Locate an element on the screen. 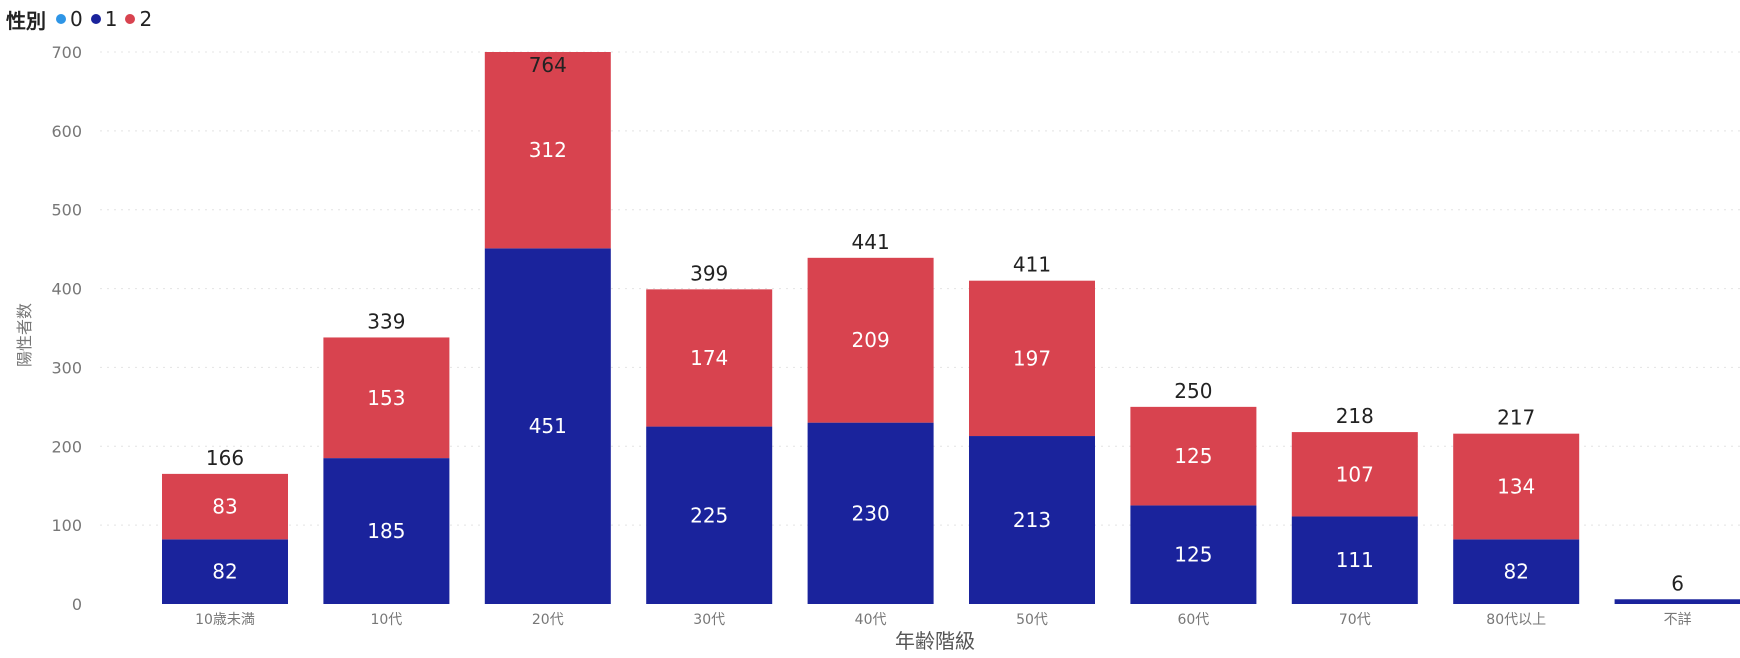  x-tick-label: 40代 is located at coordinates (871, 620).